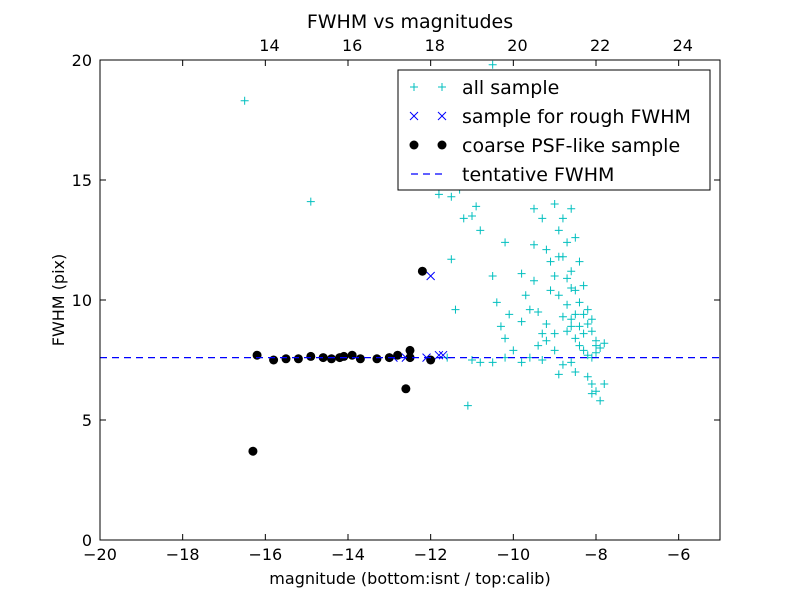 The image size is (800, 600). What do you see at coordinates (554, 130) in the screenshot?
I see `legend-box` at bounding box center [554, 130].